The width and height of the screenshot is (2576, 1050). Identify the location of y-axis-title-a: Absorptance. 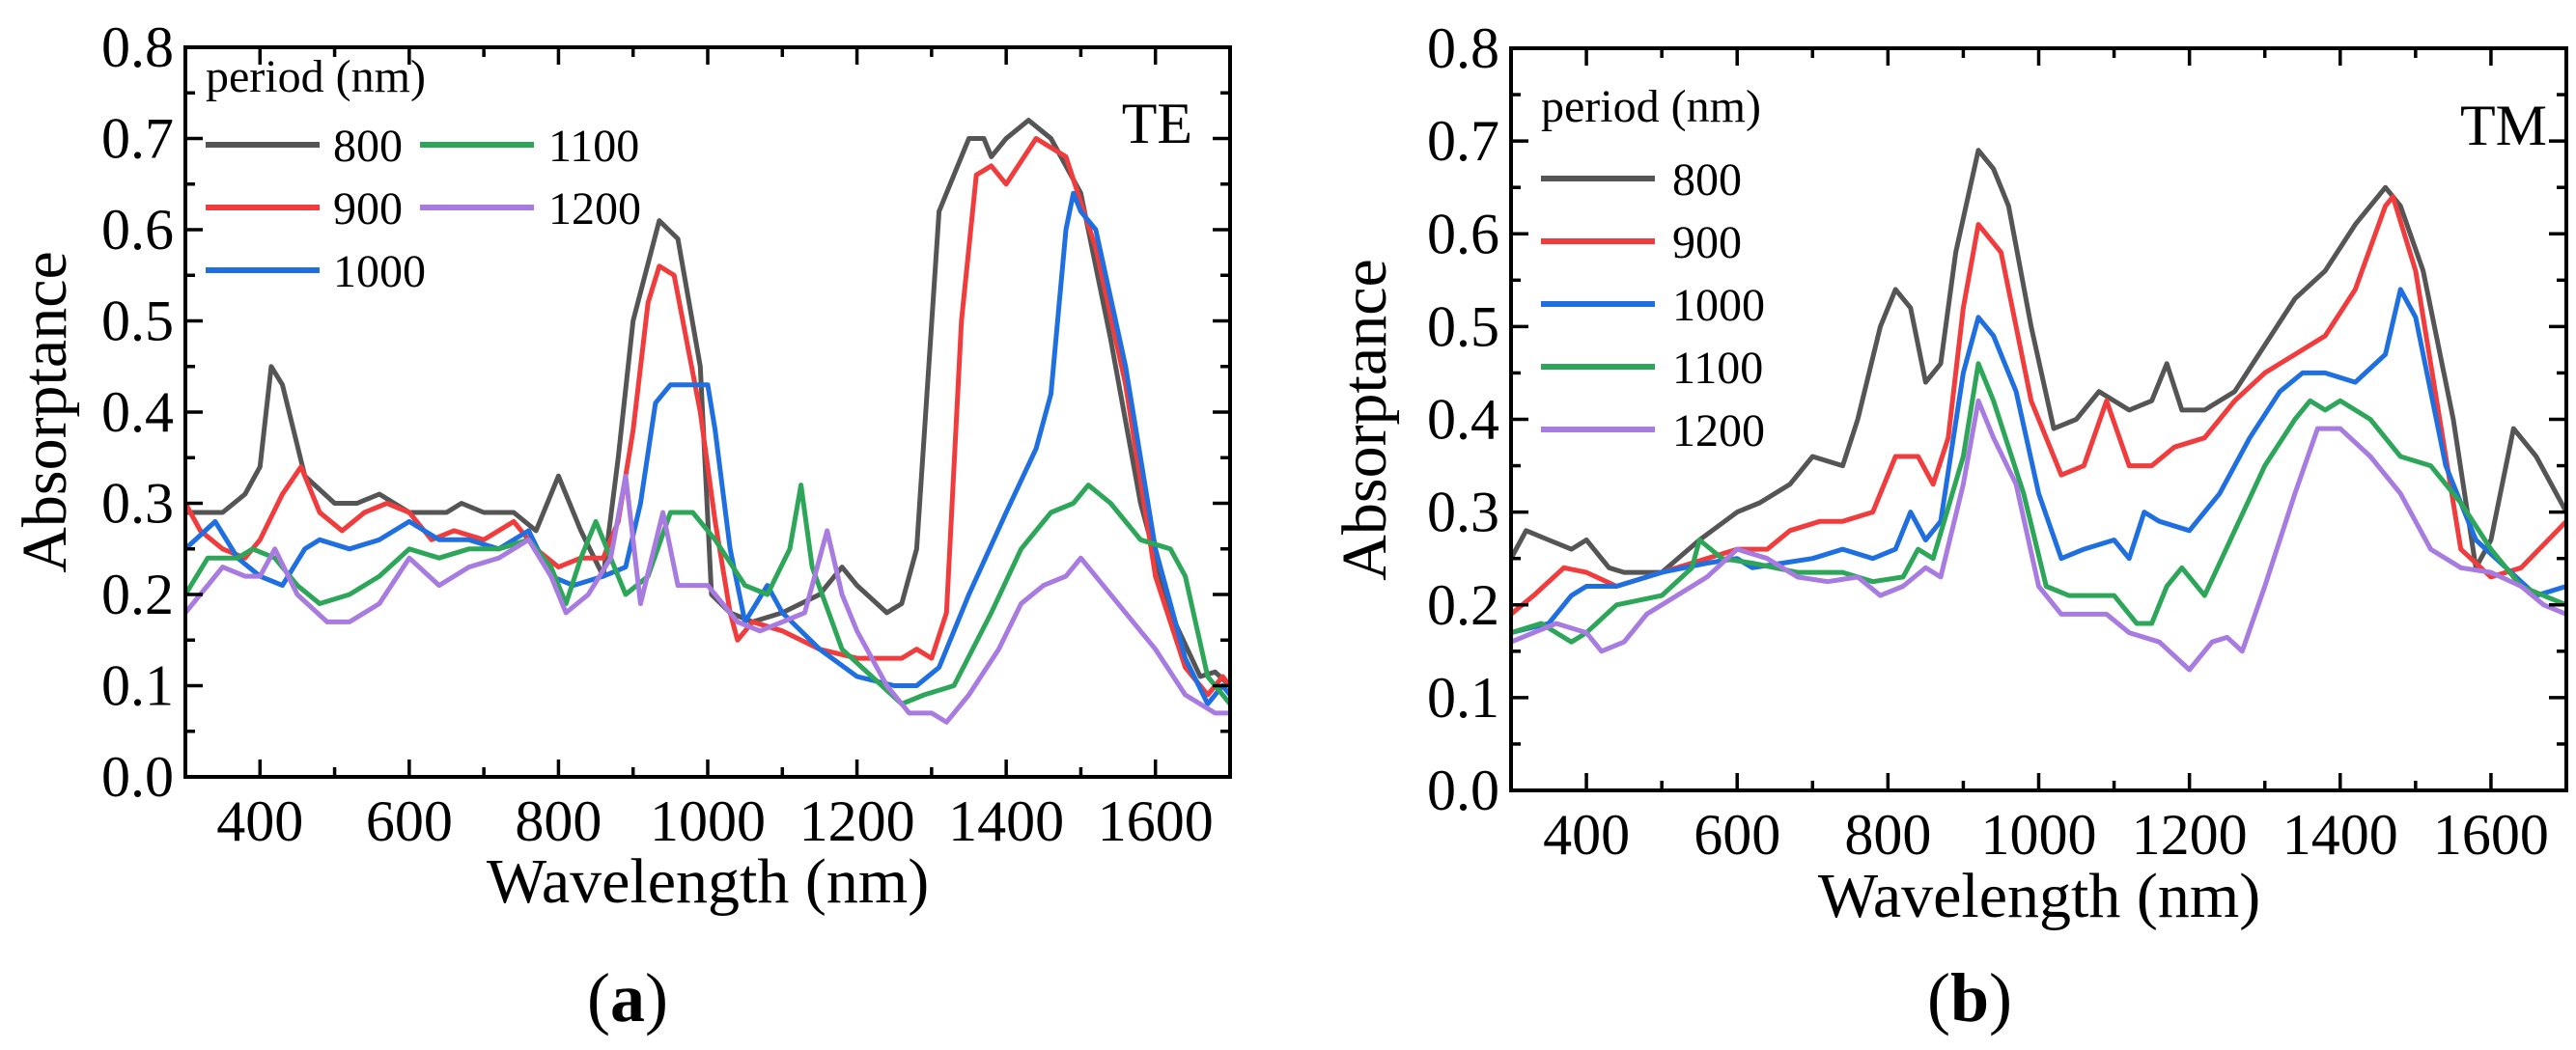
(45, 412).